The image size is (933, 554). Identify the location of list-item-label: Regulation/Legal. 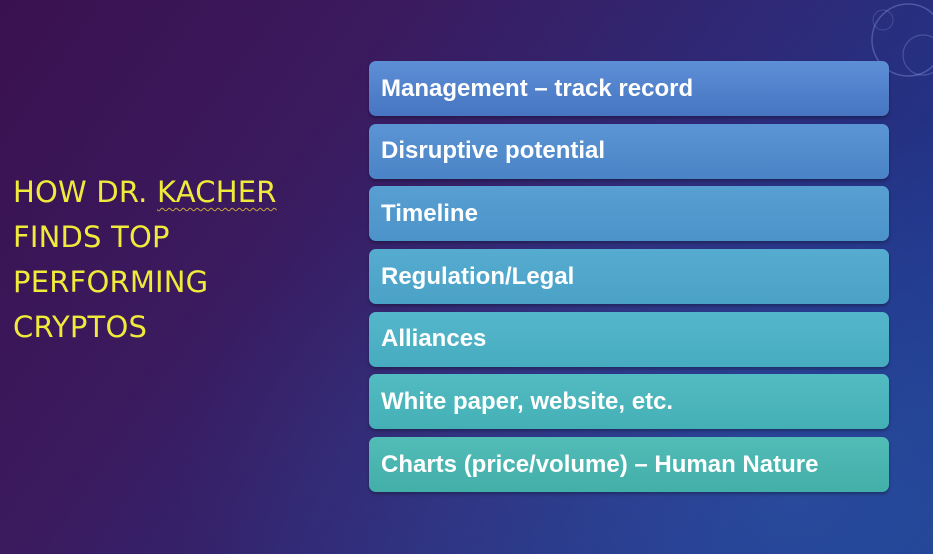
(478, 276).